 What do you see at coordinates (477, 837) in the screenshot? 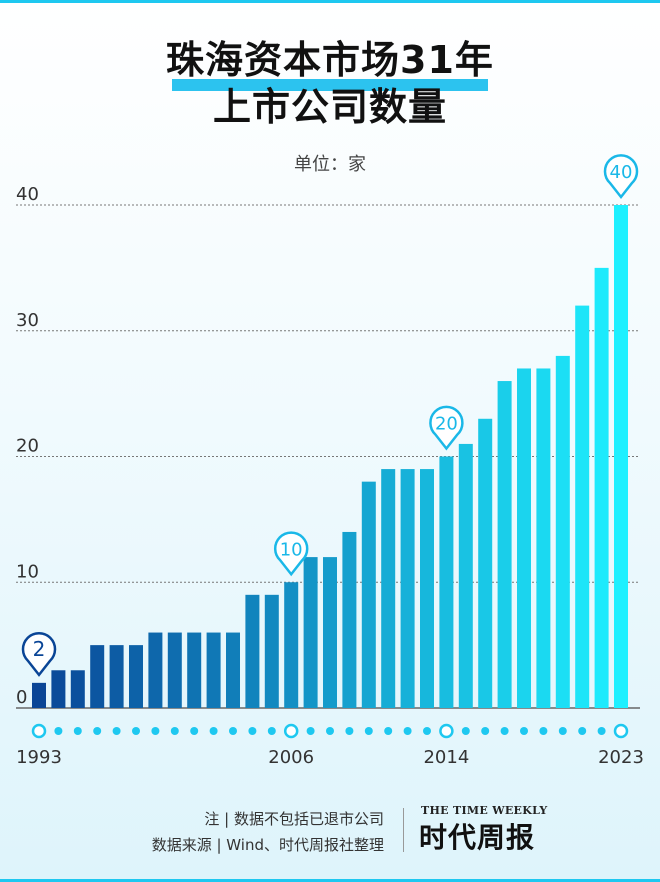
I see `logo-chinese: 时代周报` at bounding box center [477, 837].